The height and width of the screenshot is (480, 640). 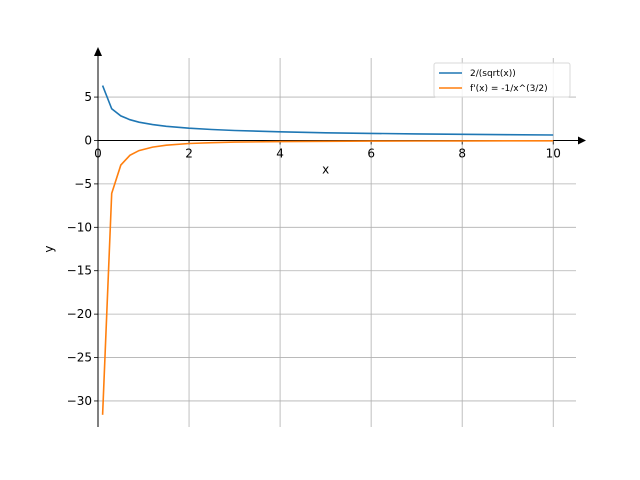 I want to click on y-tick-label: 5, so click(x=88, y=97).